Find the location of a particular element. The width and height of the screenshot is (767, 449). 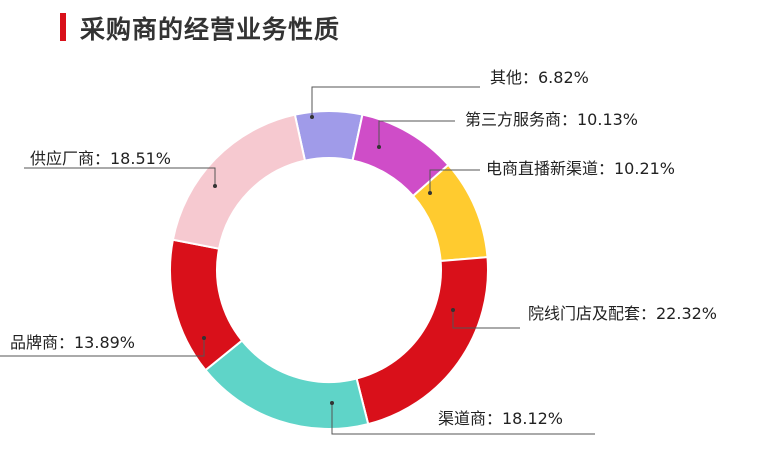

label-third-party: 第三方服务商：10.13% is located at coordinates (551, 119).